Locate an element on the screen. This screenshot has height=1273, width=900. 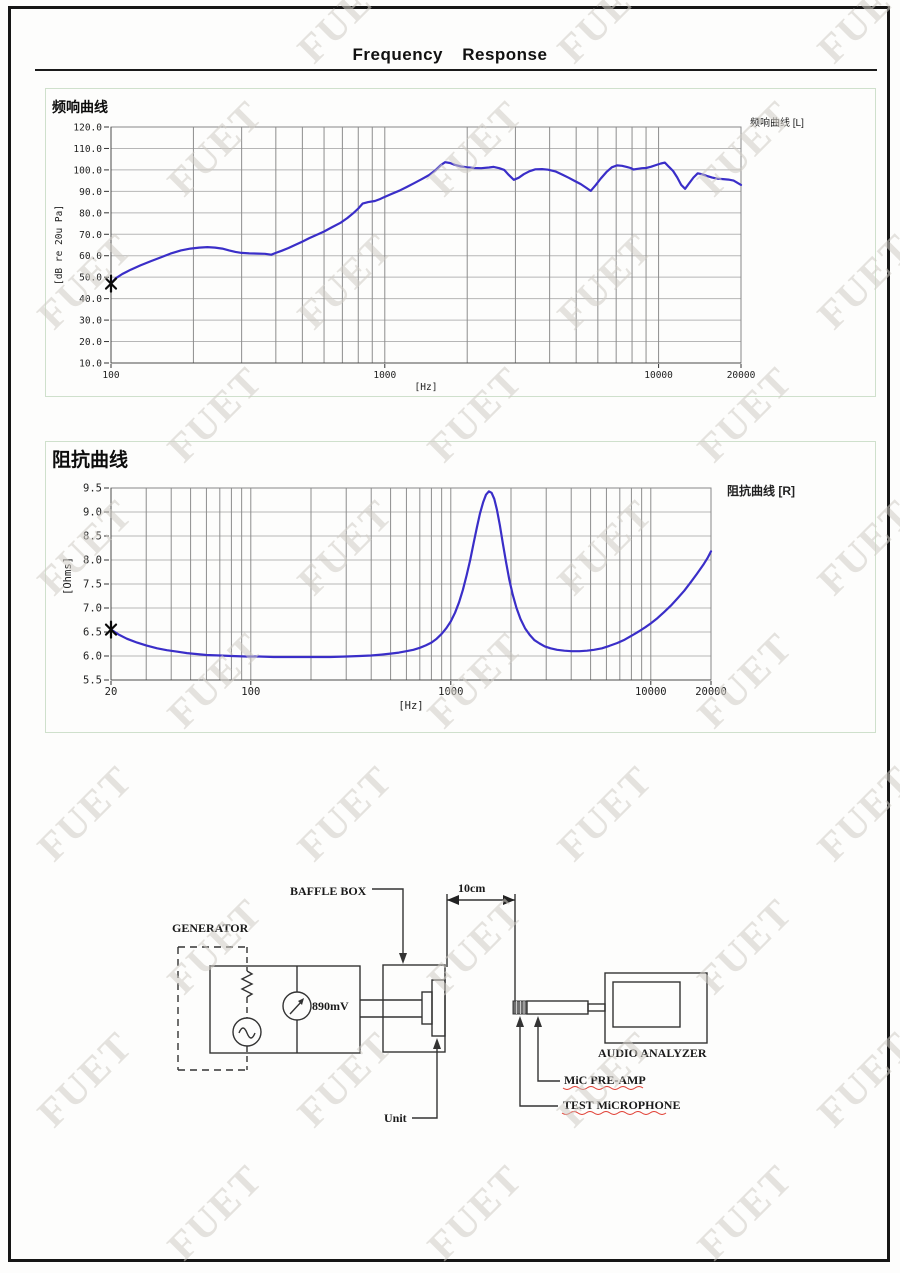
svg-text: 20 is located at coordinates (111, 692).